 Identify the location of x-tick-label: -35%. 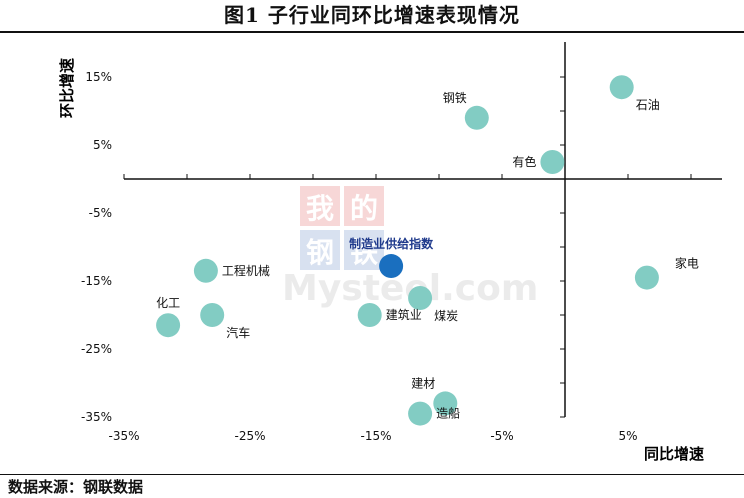
(123, 436).